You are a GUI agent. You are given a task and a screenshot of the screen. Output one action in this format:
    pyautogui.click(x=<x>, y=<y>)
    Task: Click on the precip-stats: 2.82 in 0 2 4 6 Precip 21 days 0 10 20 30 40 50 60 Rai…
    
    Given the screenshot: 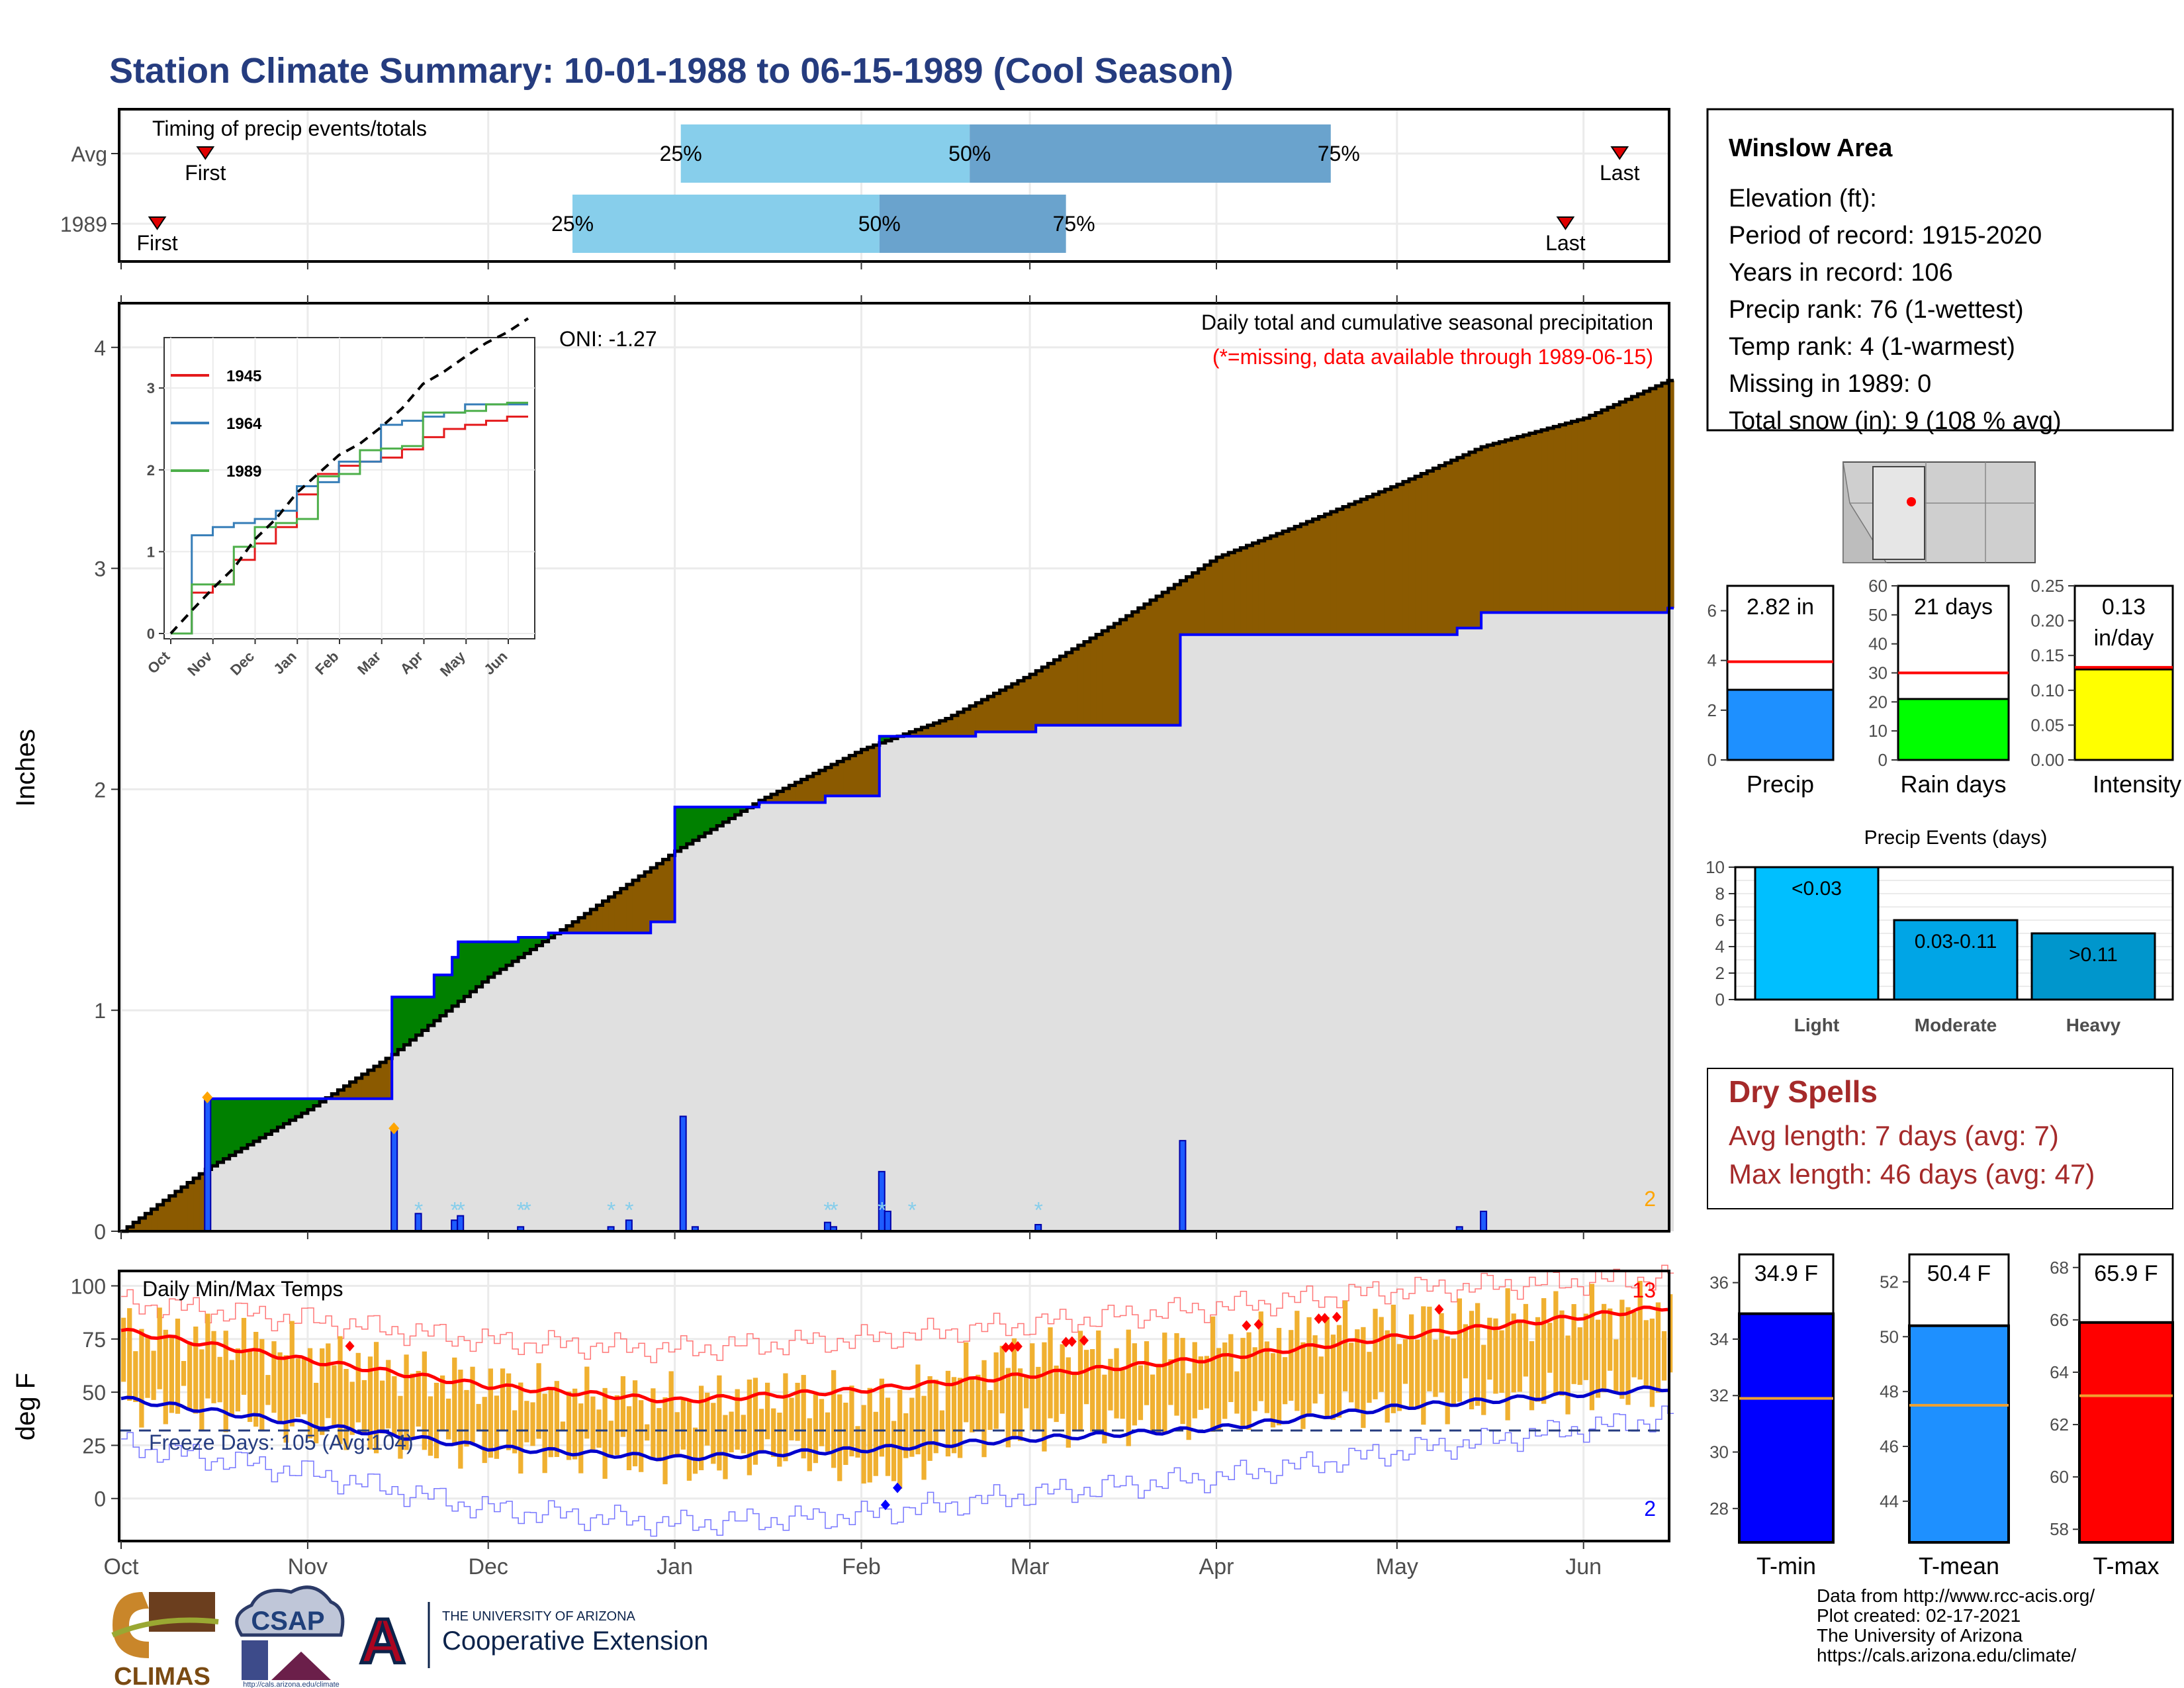 What is the action you would take?
    pyautogui.click(x=1945, y=687)
    